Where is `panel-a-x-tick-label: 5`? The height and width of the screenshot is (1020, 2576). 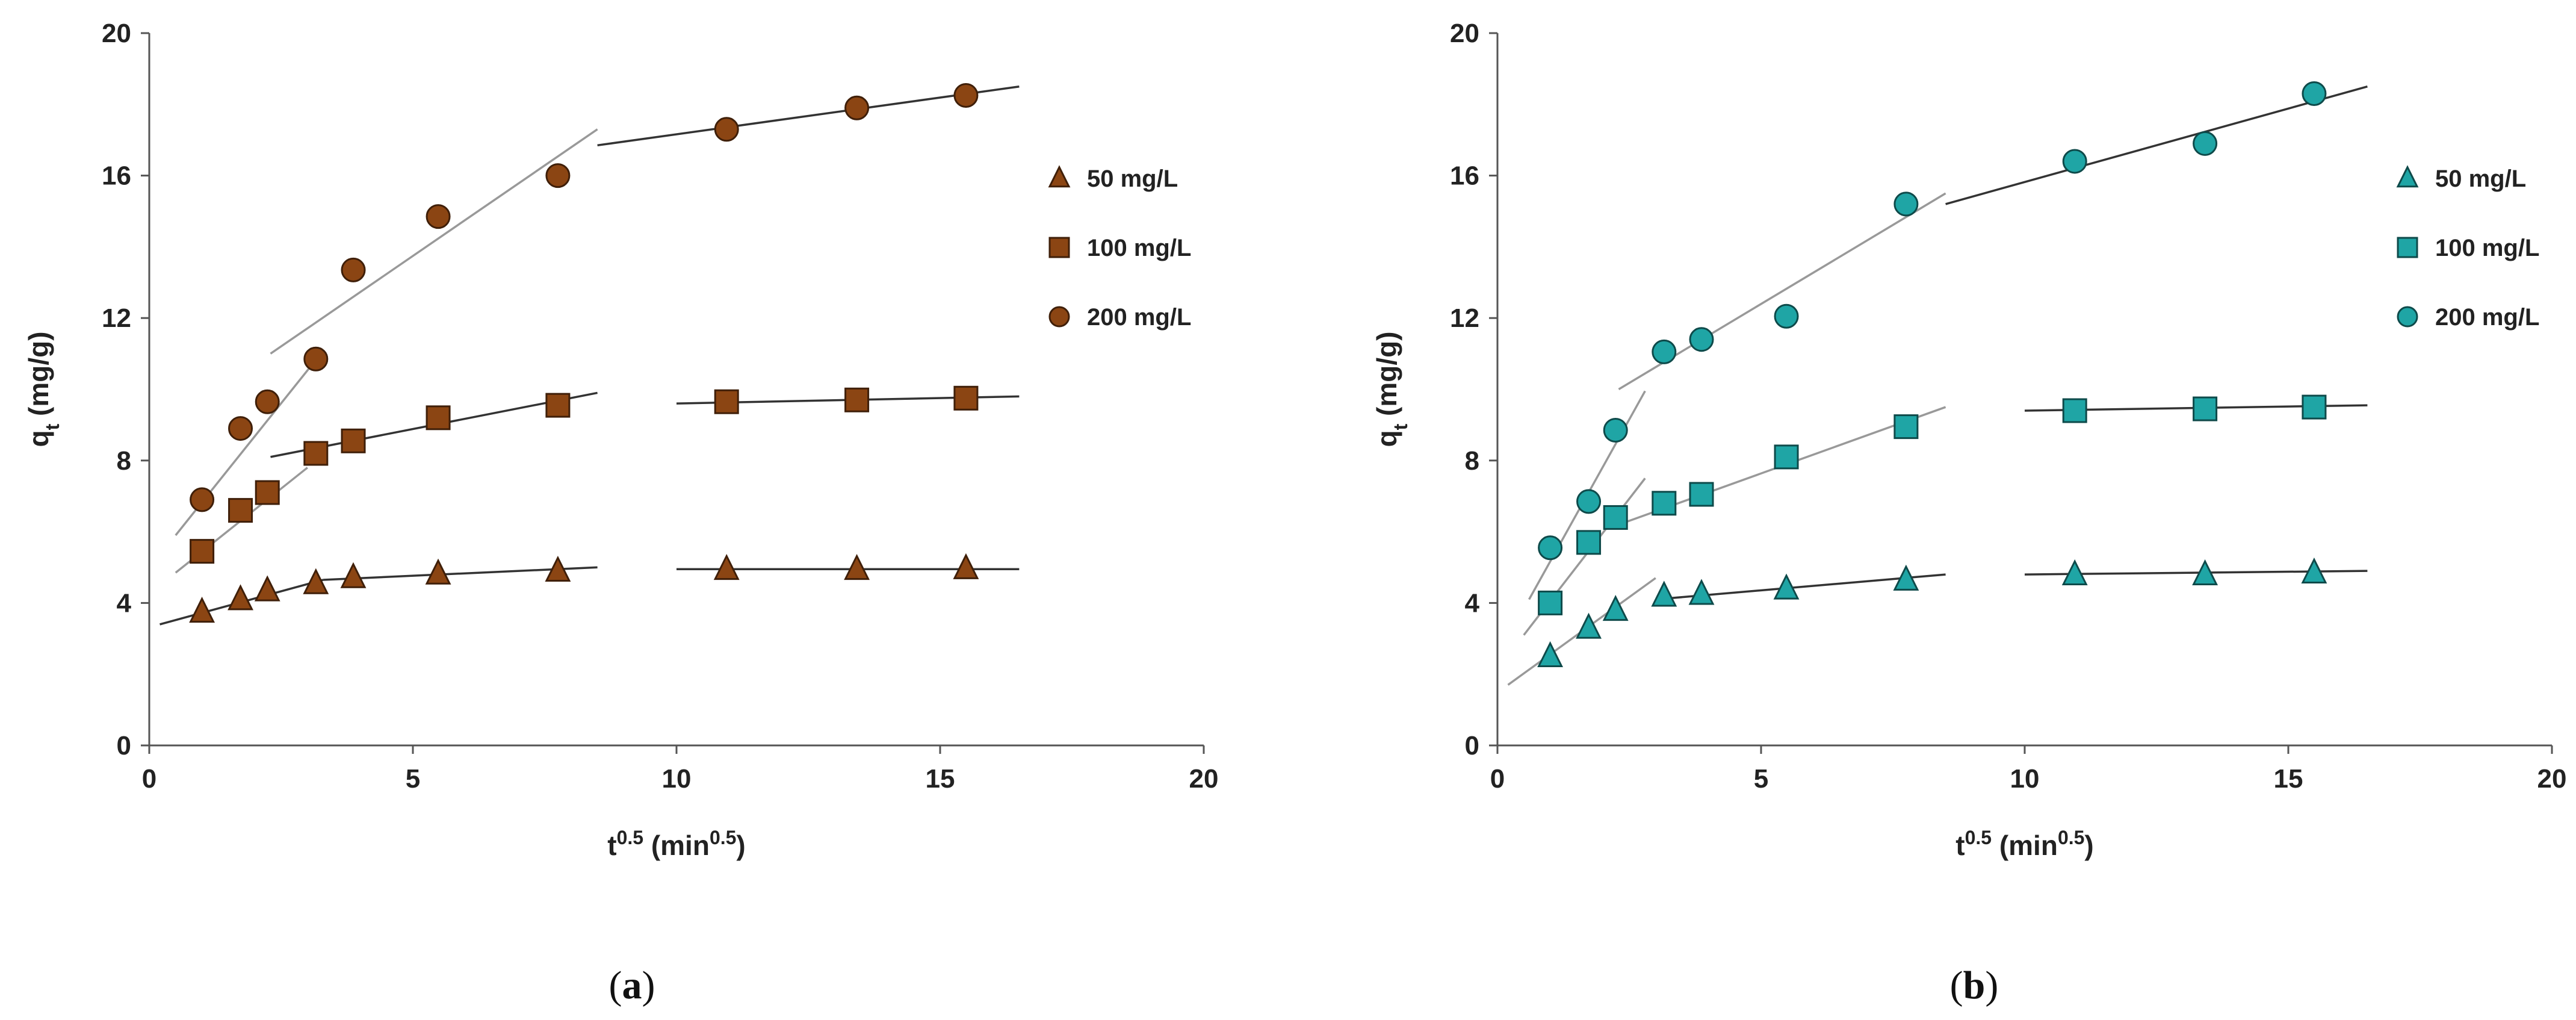 panel-a-x-tick-label: 5 is located at coordinates (413, 779).